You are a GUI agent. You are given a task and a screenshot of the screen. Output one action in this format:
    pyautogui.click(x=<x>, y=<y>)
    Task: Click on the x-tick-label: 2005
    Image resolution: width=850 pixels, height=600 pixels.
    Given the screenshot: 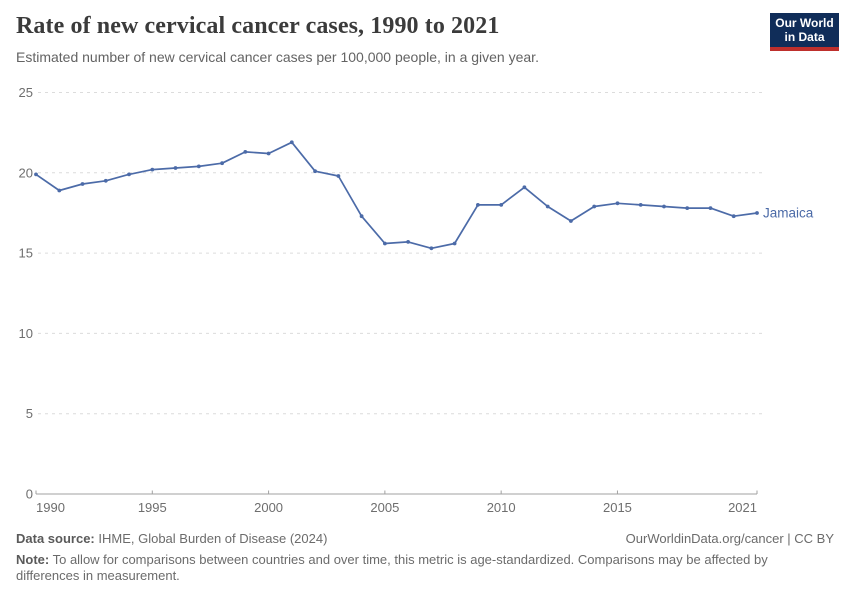 What is the action you would take?
    pyautogui.click(x=384, y=507)
    